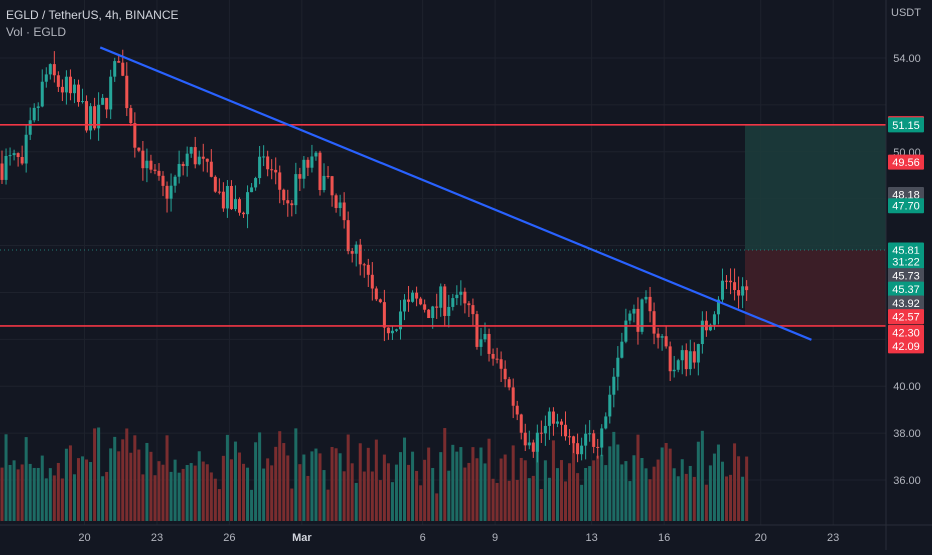 This screenshot has height=555, width=932. I want to click on volume-legend: Vol · EGLD, so click(36, 32).